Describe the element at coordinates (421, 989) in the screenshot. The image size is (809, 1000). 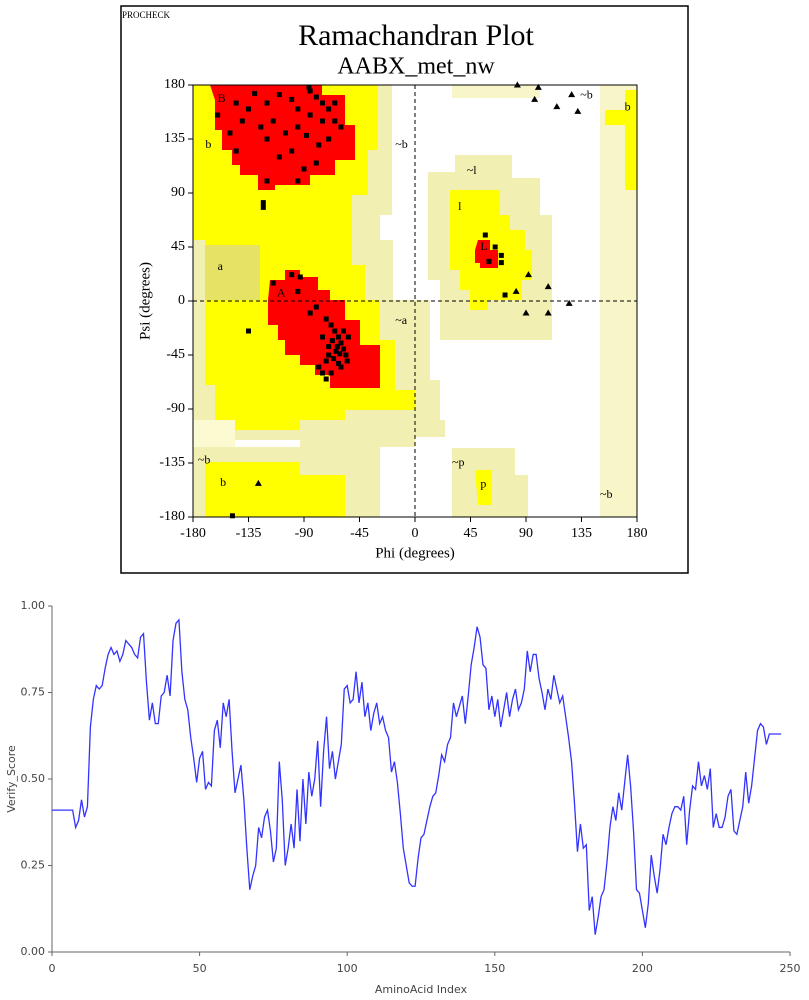
I see `x-axis-label: AminoAcid Index` at that location.